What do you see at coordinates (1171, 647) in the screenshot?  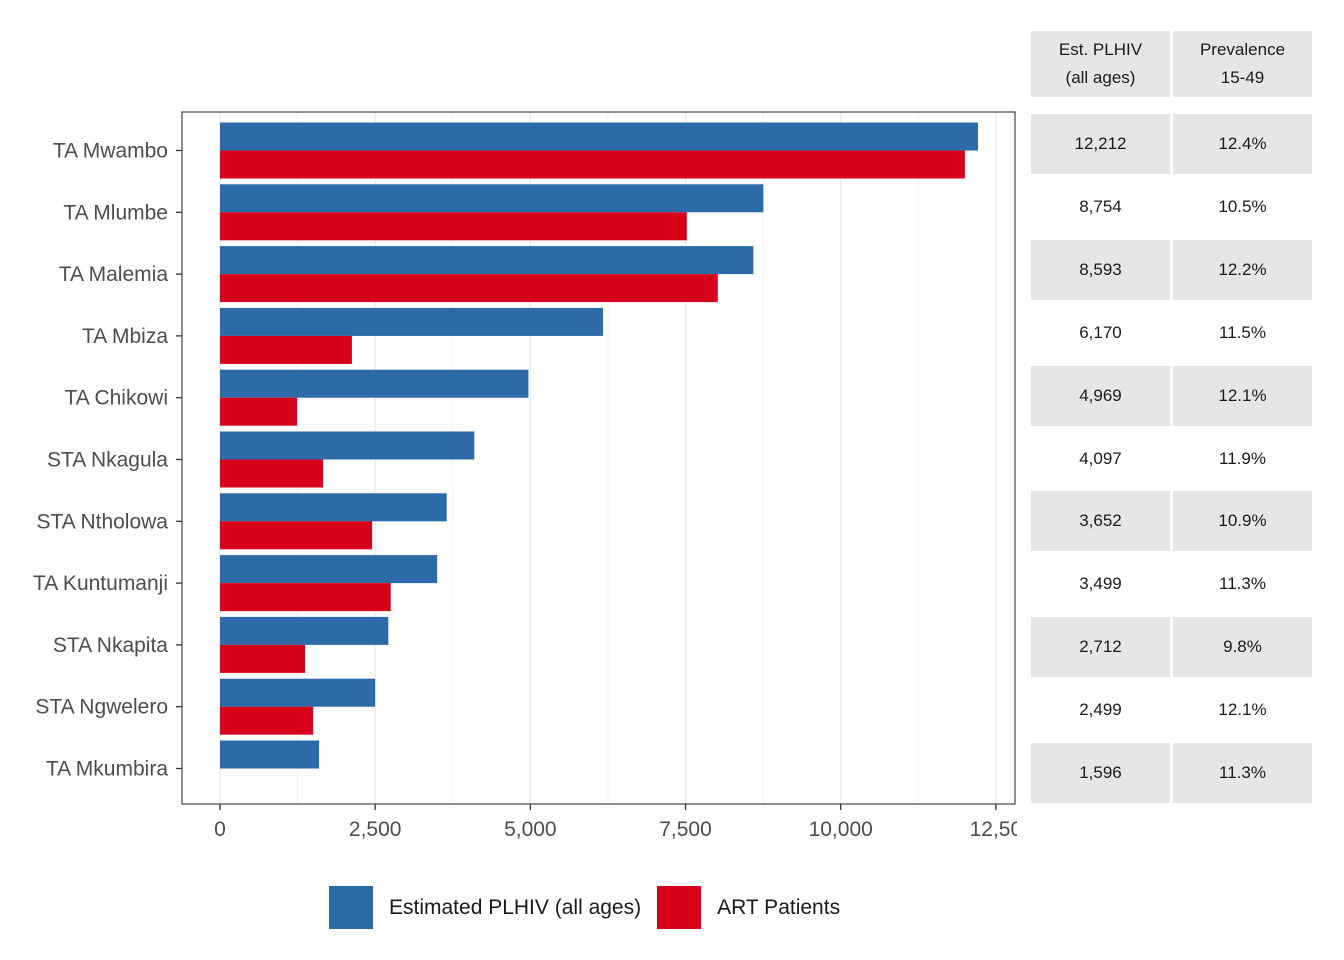 I see `table-row: 2,712 9.8%` at bounding box center [1171, 647].